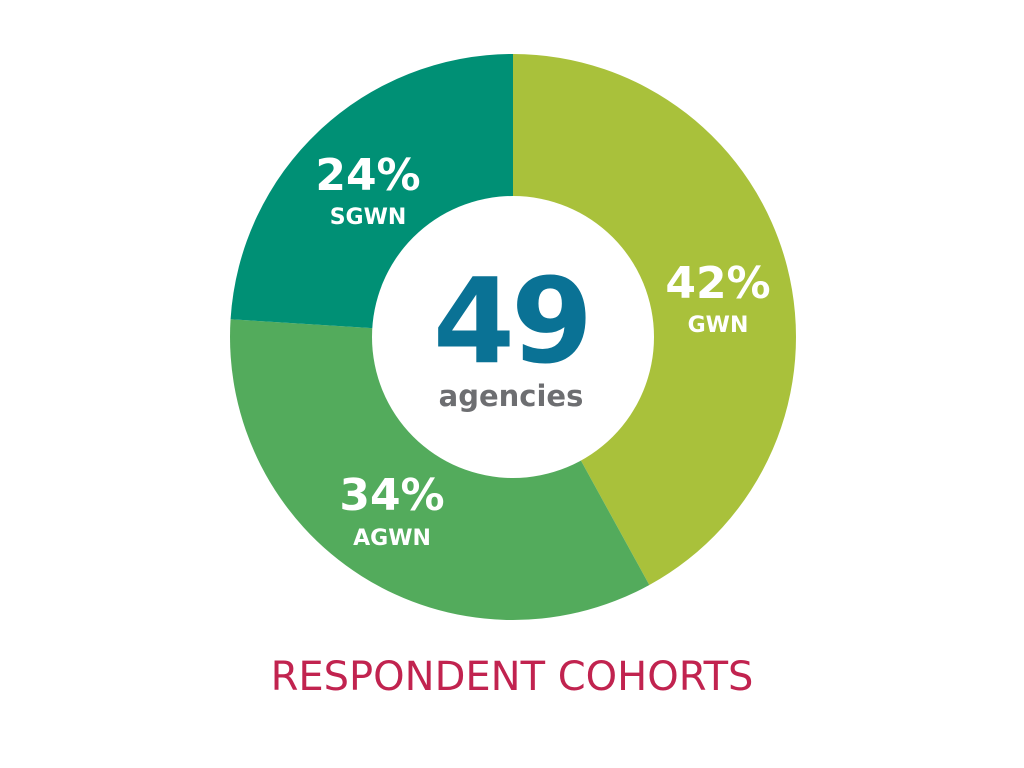  What do you see at coordinates (368, 217) in the screenshot?
I see `slice-name-sgwn: SGWN` at bounding box center [368, 217].